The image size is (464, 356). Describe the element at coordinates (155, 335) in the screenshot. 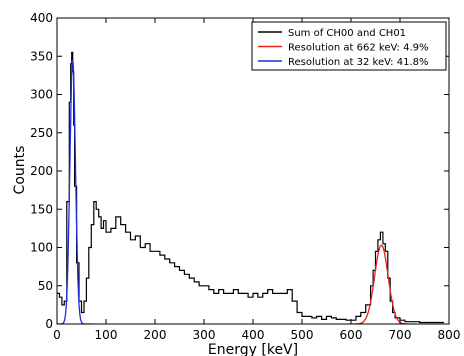

I see `x-tick-label: 200` at that location.